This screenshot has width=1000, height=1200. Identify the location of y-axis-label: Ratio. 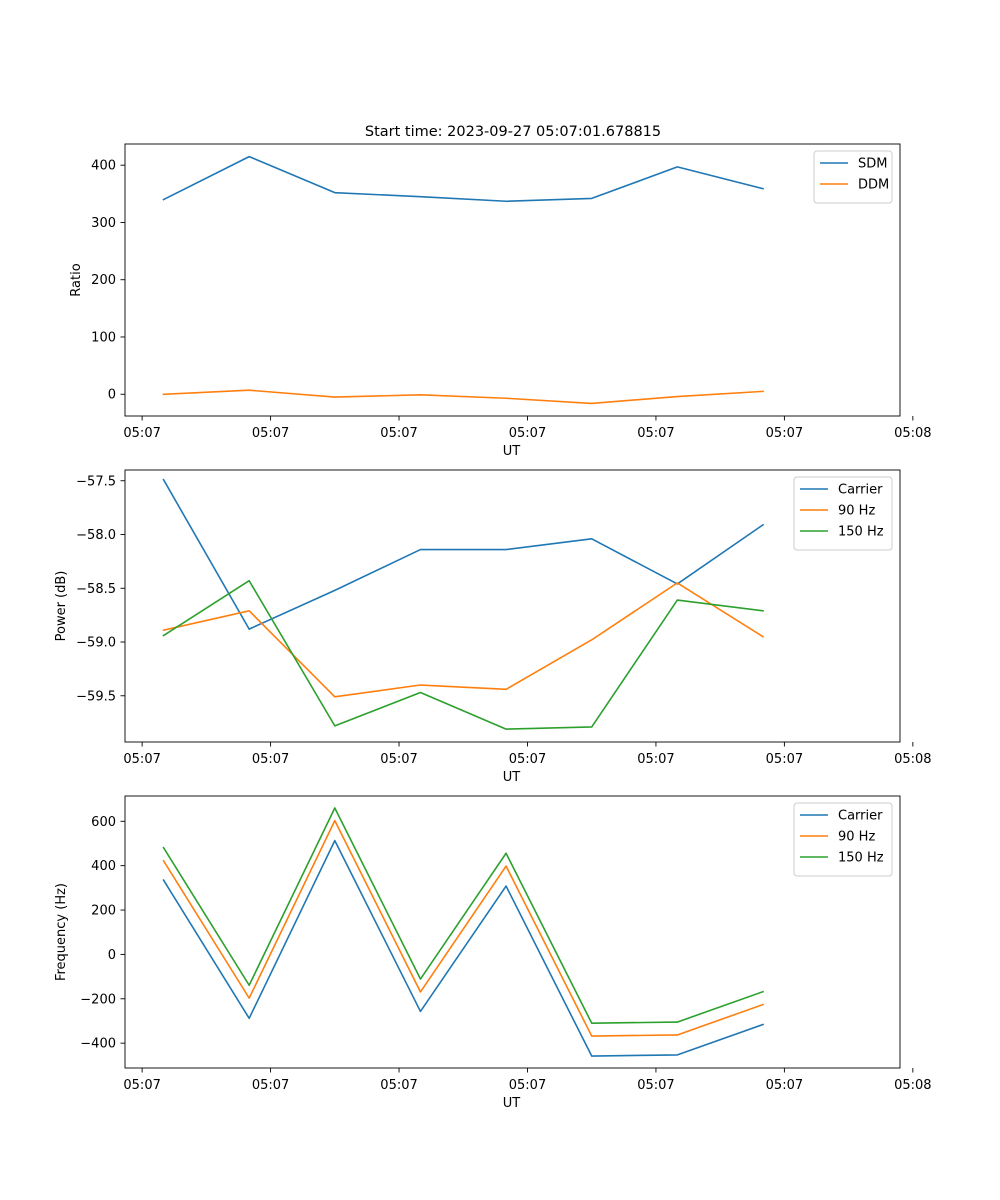
(76, 279).